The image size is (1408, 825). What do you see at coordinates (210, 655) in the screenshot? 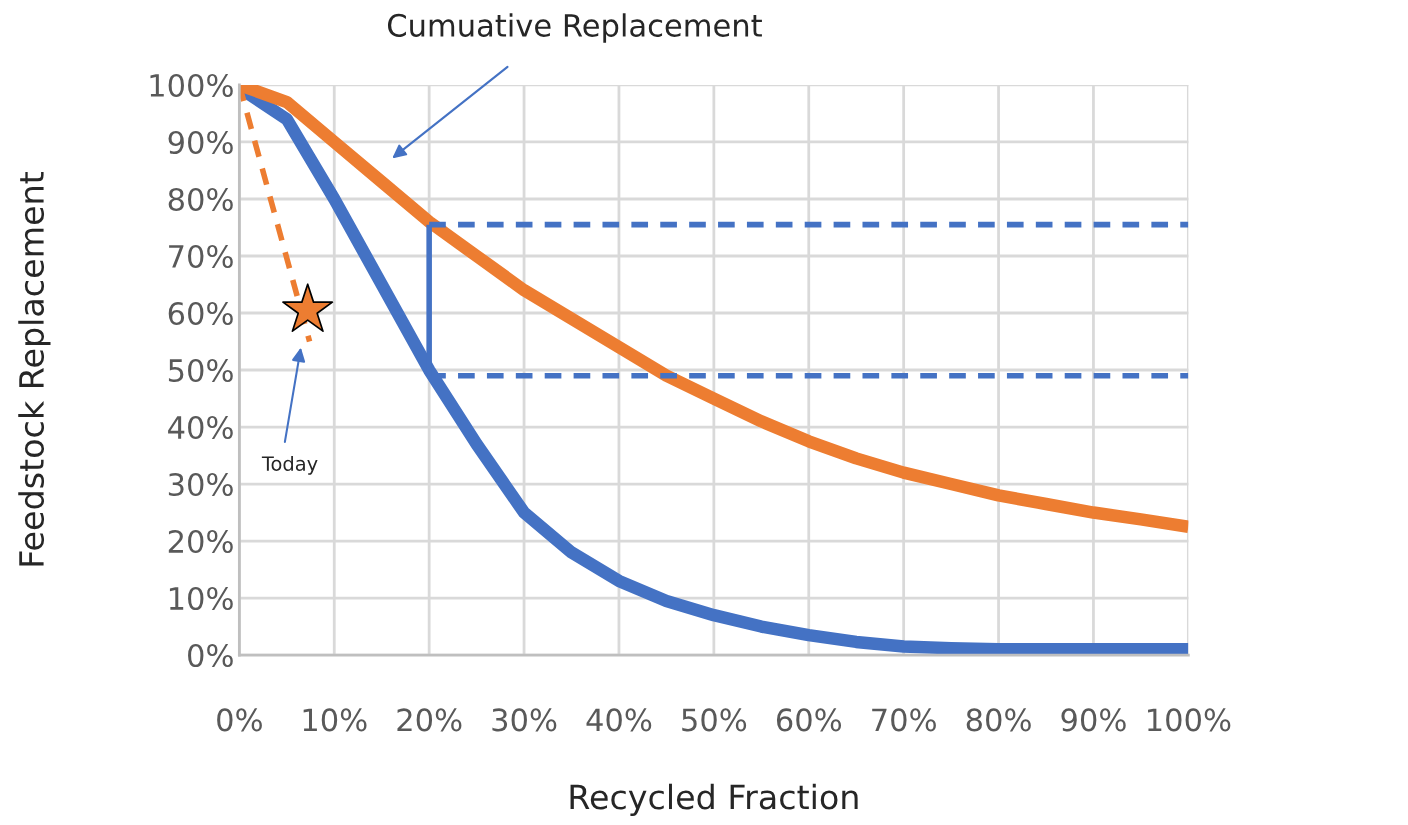
I see `y-tick-label: 0%` at bounding box center [210, 655].